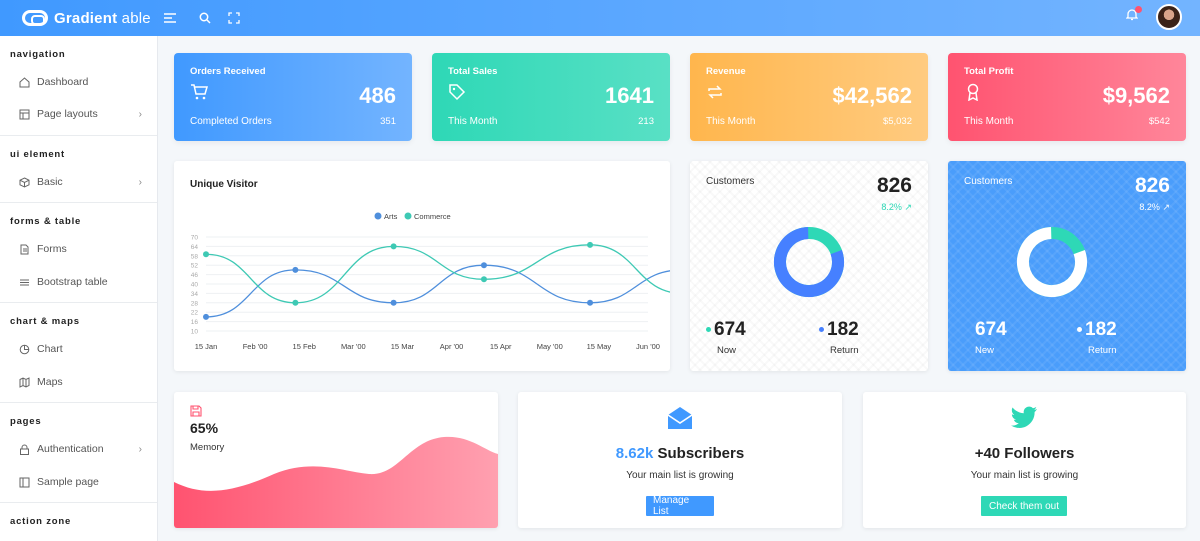  Describe the element at coordinates (52, 249) in the screenshot. I see `sidebar-item-label: Forms` at that location.